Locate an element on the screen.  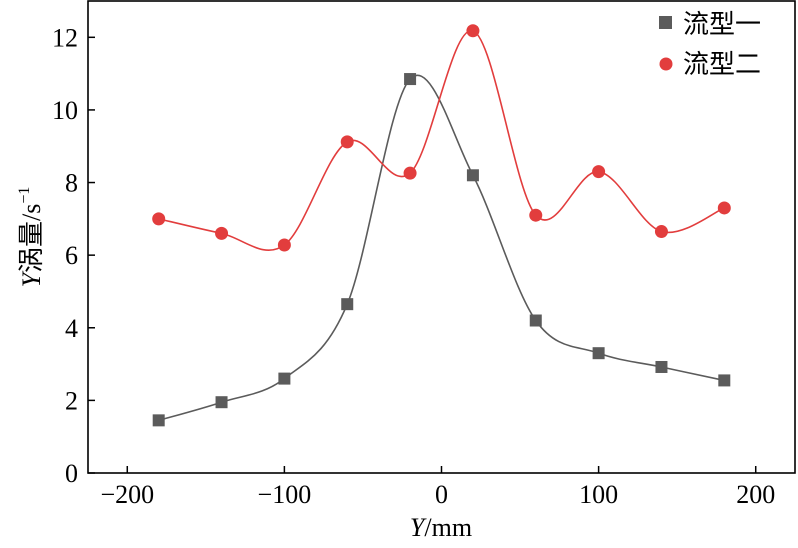
x-tick-label: 200 is located at coordinates (755, 494).